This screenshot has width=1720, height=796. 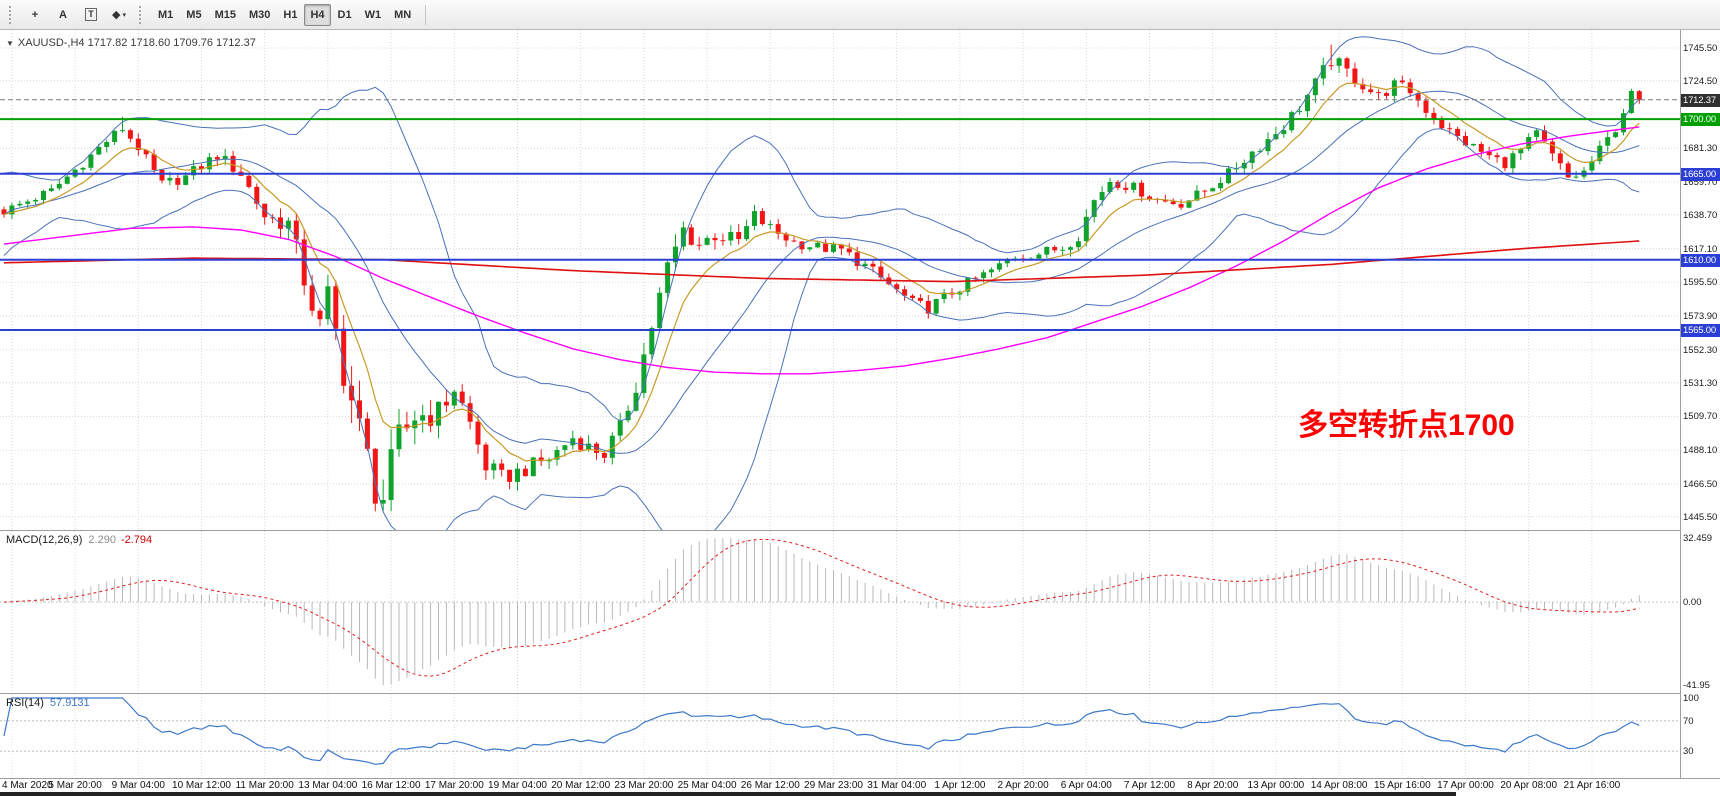 I want to click on time-axis-label: 13 Mar 04:00, so click(x=328, y=785).